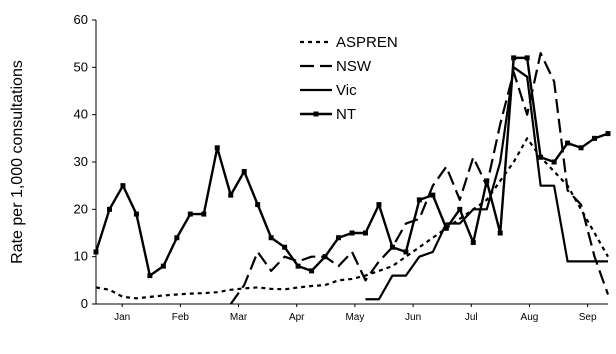  What do you see at coordinates (328, 114) in the screenshot?
I see `legend-item-nt: NT` at bounding box center [328, 114].